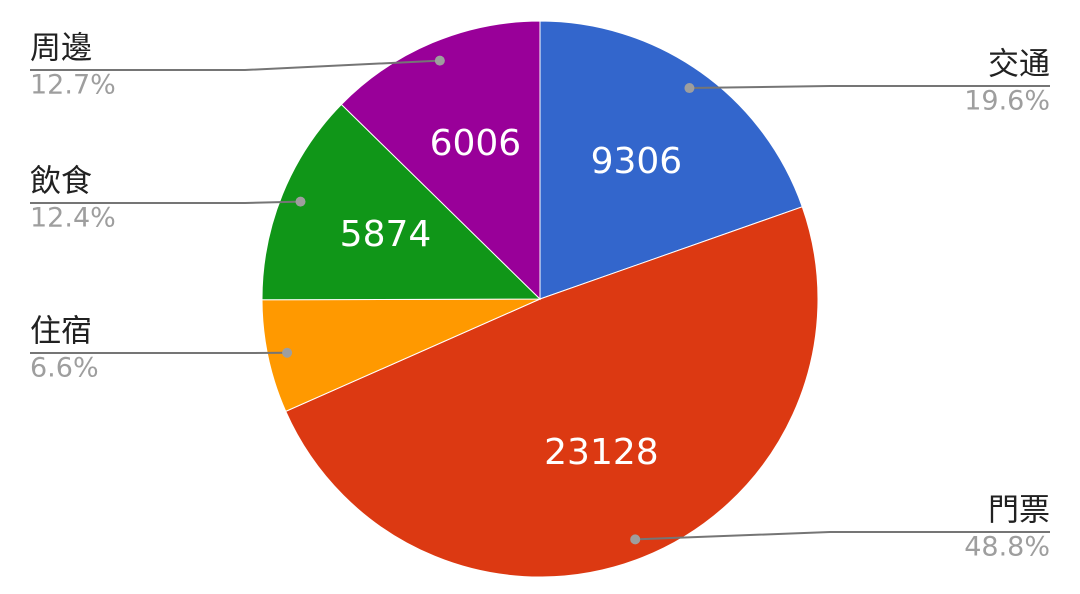  What do you see at coordinates (1019, 511) in the screenshot?
I see `legend-label: 門票` at bounding box center [1019, 511].